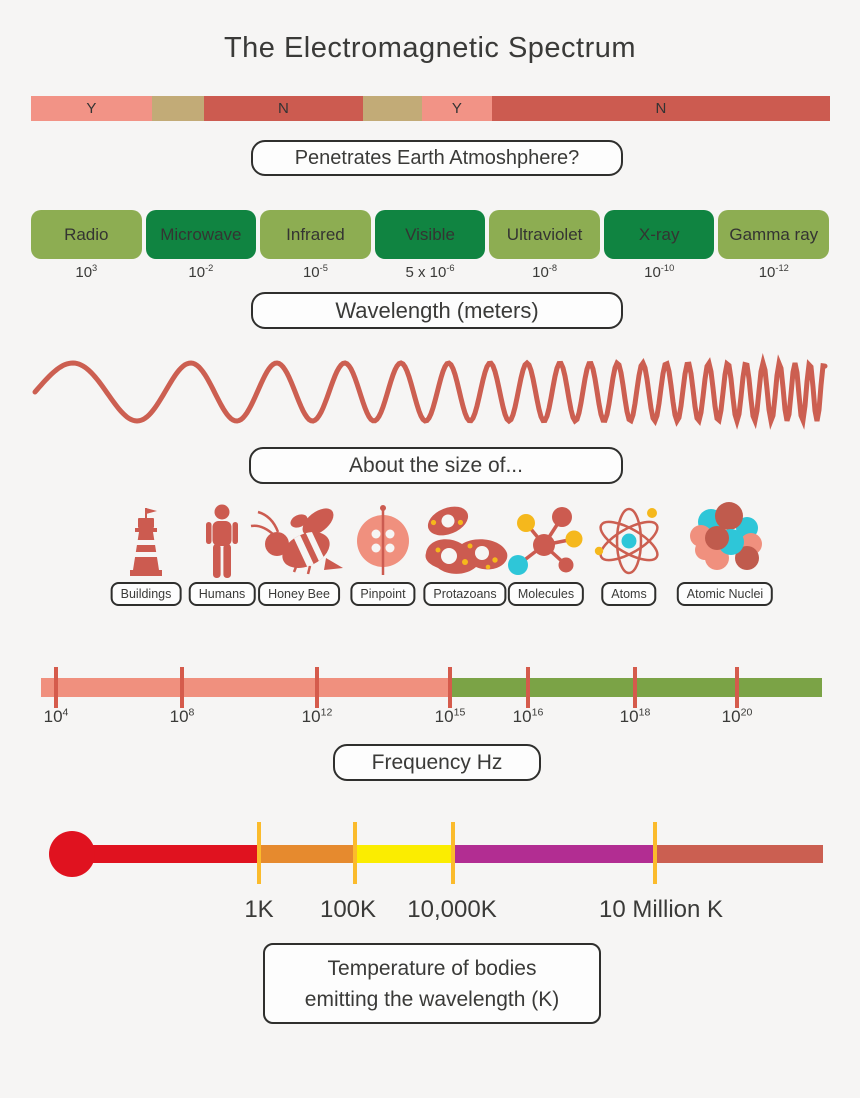 This screenshot has width=860, height=1098. I want to click on frequency-tick-label: 1016, so click(528, 717).